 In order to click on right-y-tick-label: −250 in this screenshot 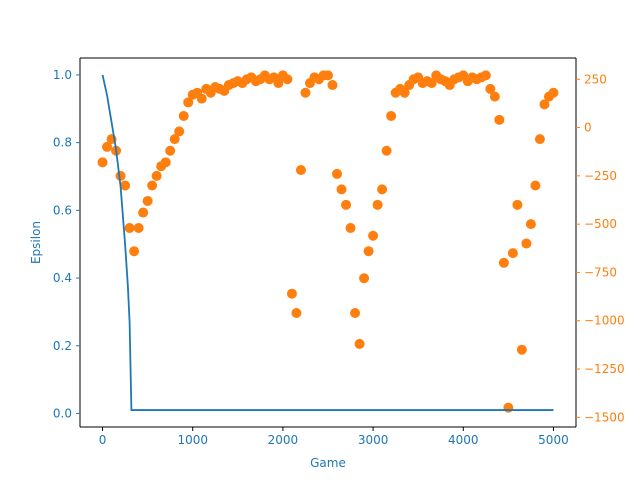, I will do `click(600, 176)`.